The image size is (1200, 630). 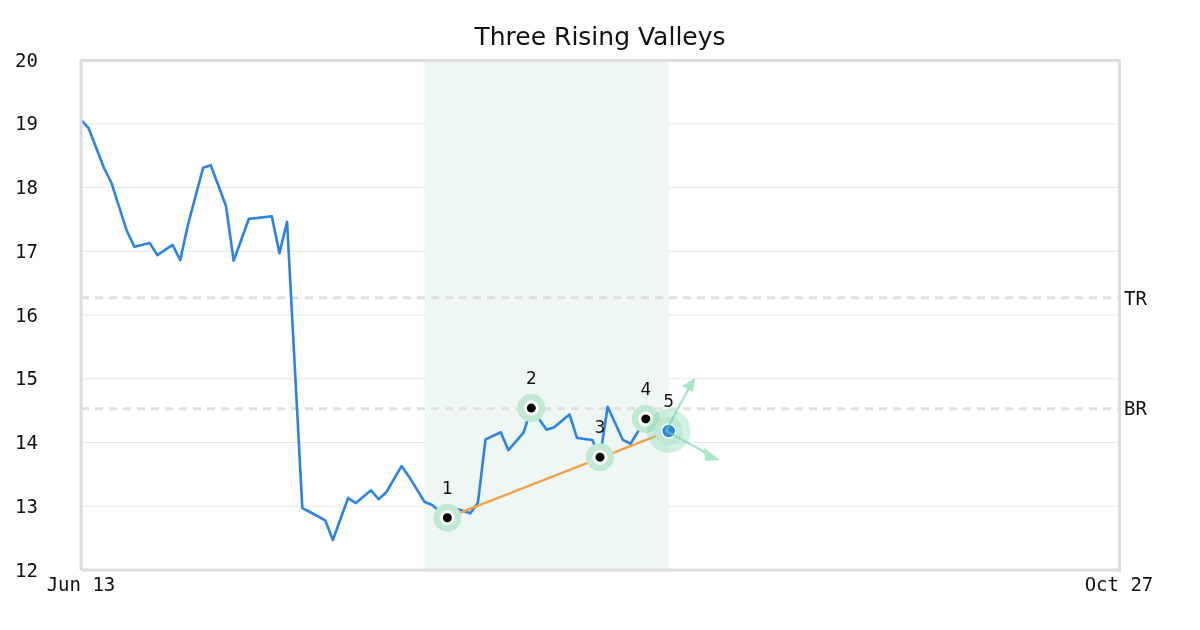 What do you see at coordinates (26, 250) in the screenshot?
I see `y-tick-label: 17` at bounding box center [26, 250].